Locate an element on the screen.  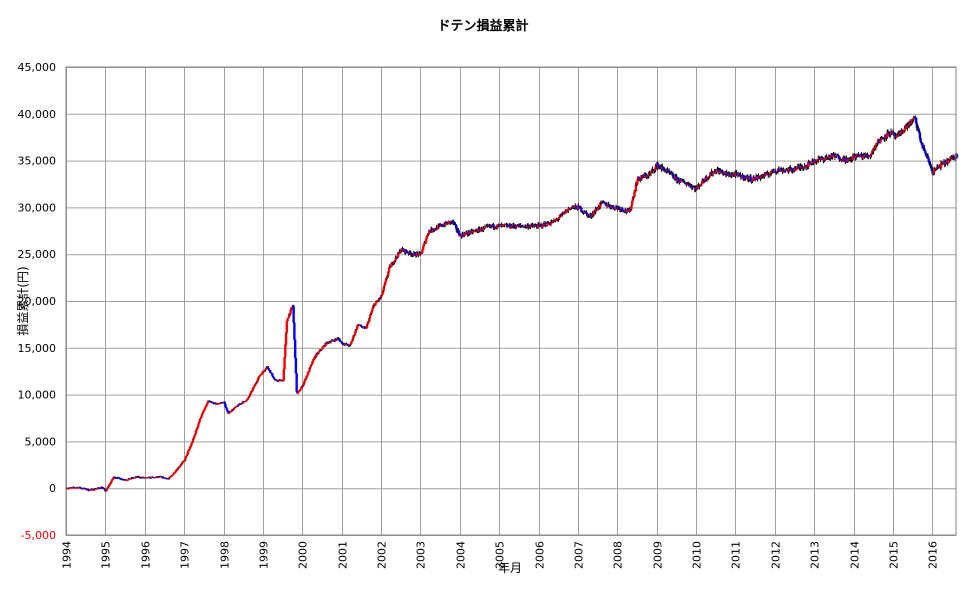
y-tick-label: 40,000 is located at coordinates (37, 114).